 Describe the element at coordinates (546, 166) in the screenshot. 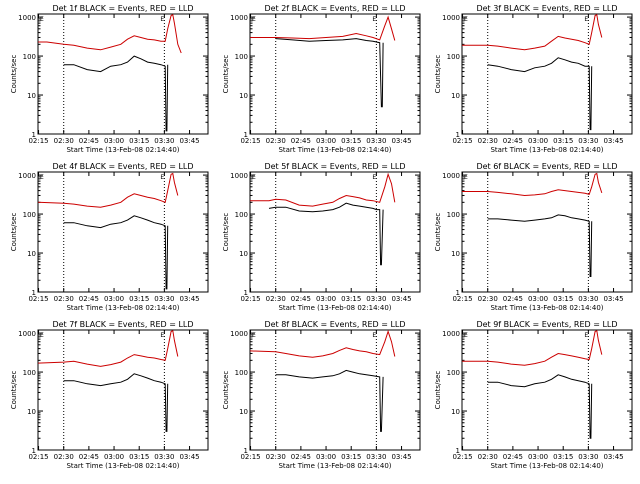

I see `chart-title: Det 6f BLACK = Events, RED = LLD` at that location.